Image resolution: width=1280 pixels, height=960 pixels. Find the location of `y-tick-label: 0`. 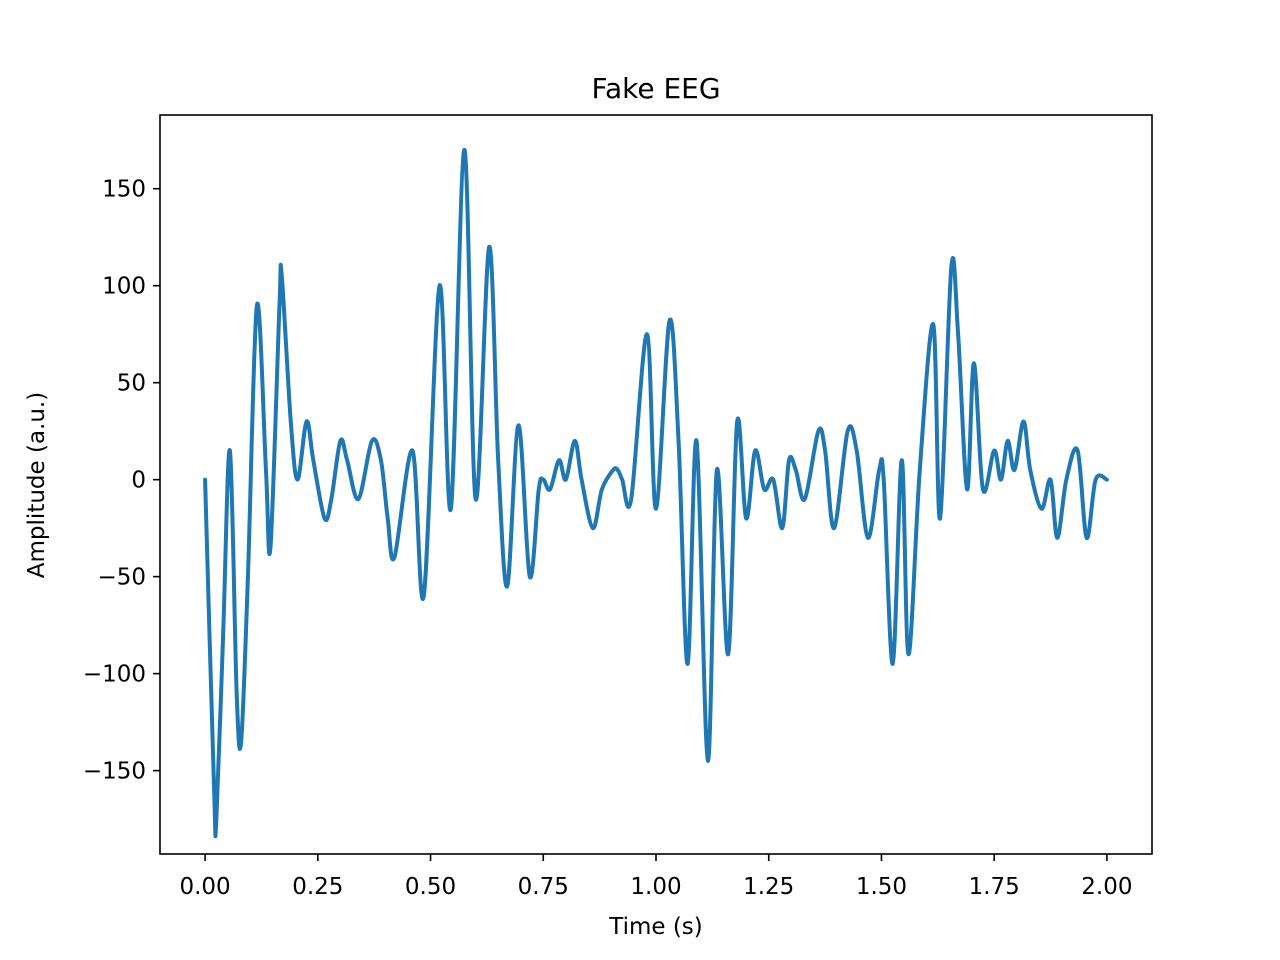

y-tick-label: 0 is located at coordinates (138, 481).